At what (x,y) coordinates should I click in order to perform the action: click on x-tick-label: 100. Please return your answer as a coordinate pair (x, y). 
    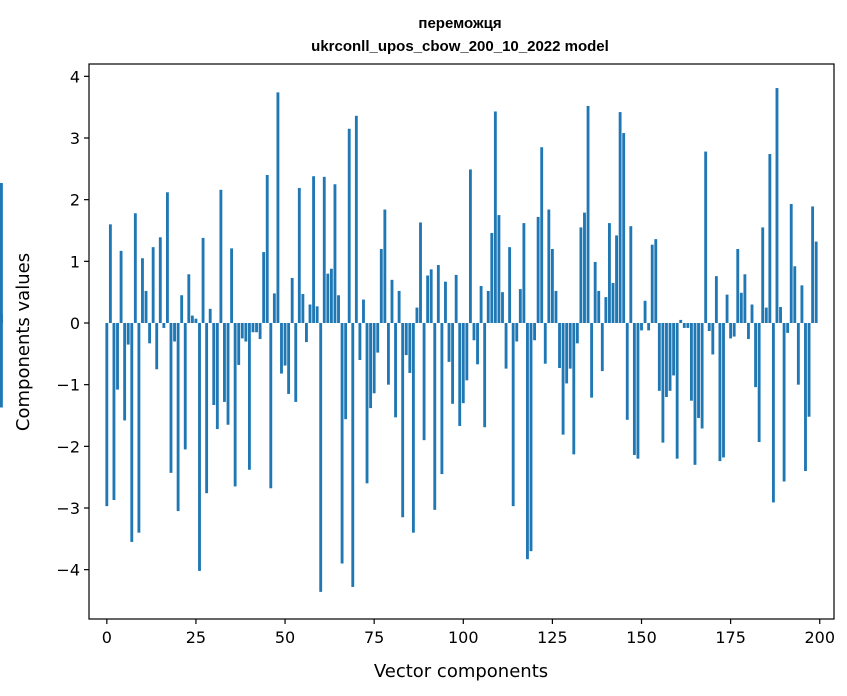
    Looking at the image, I should click on (463, 637).